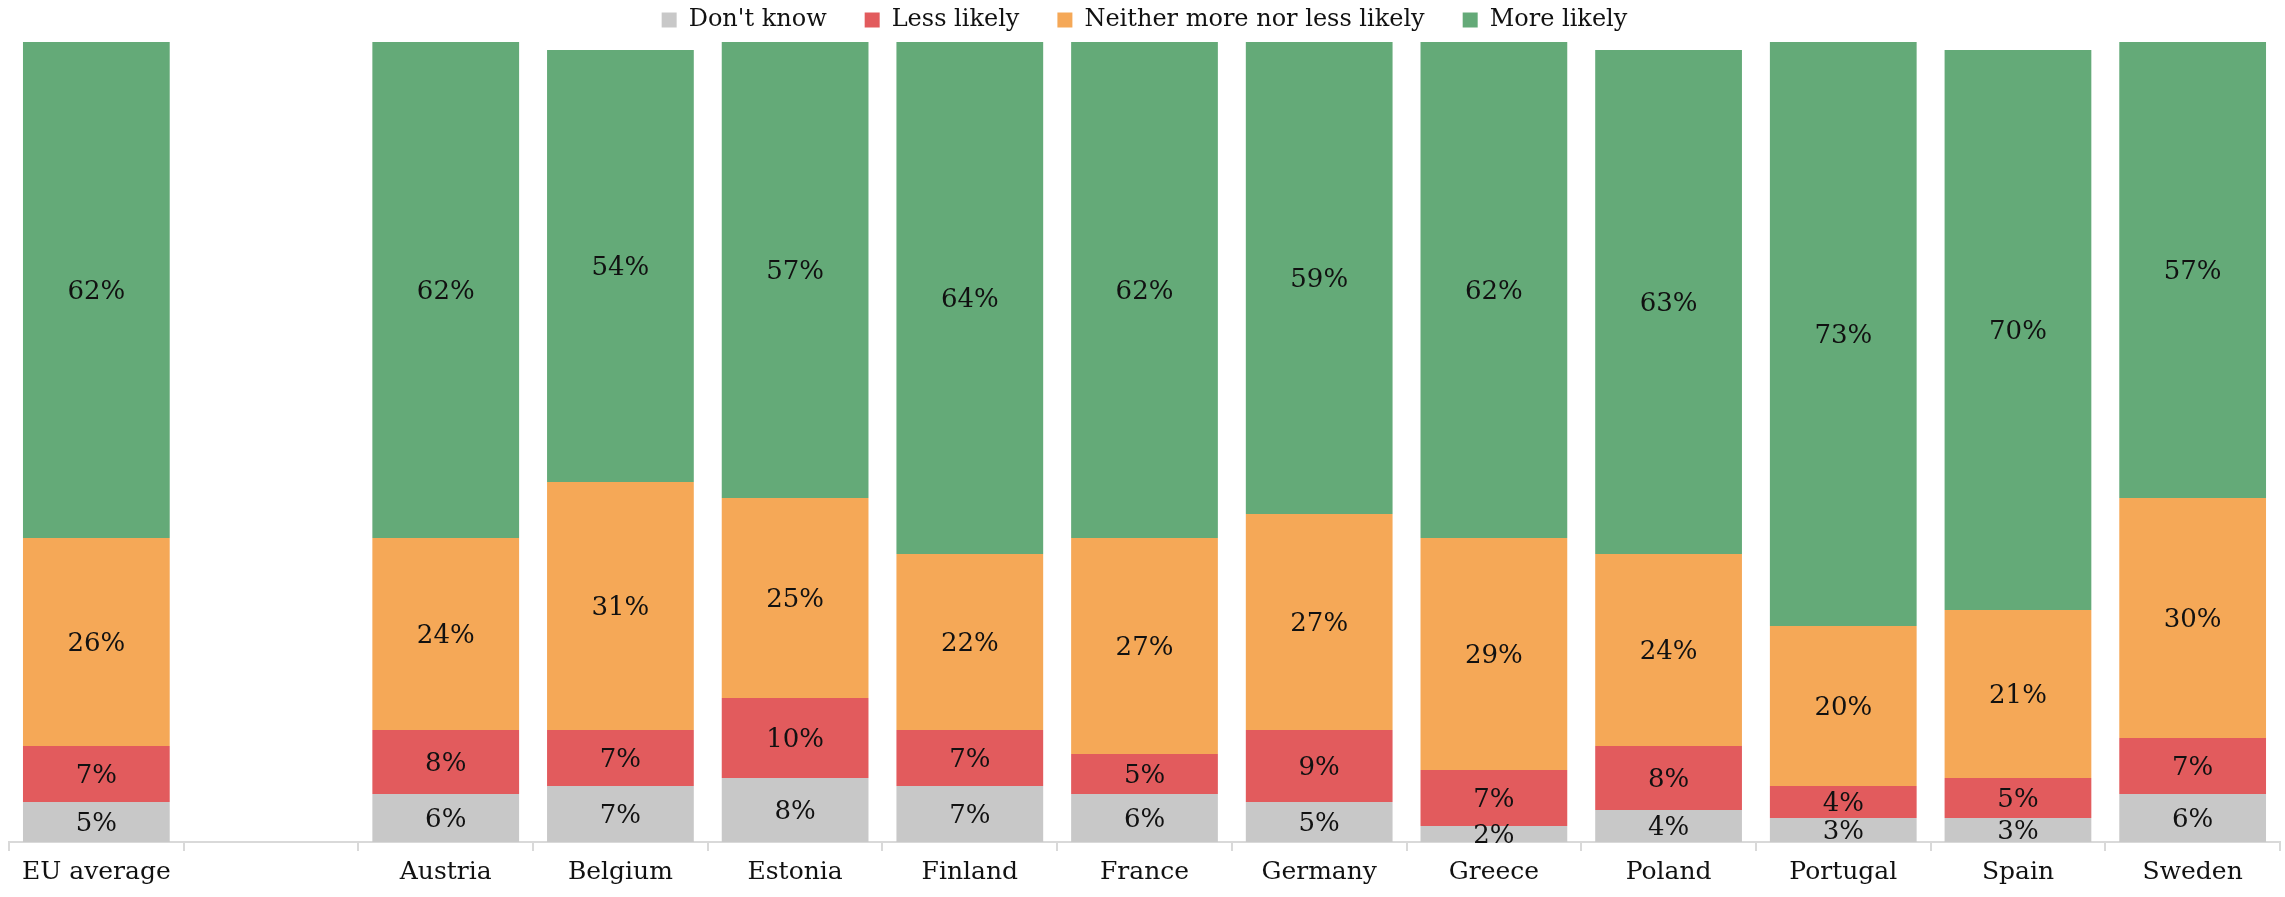  I want to click on x-tick-label: Estonia, so click(795, 870).